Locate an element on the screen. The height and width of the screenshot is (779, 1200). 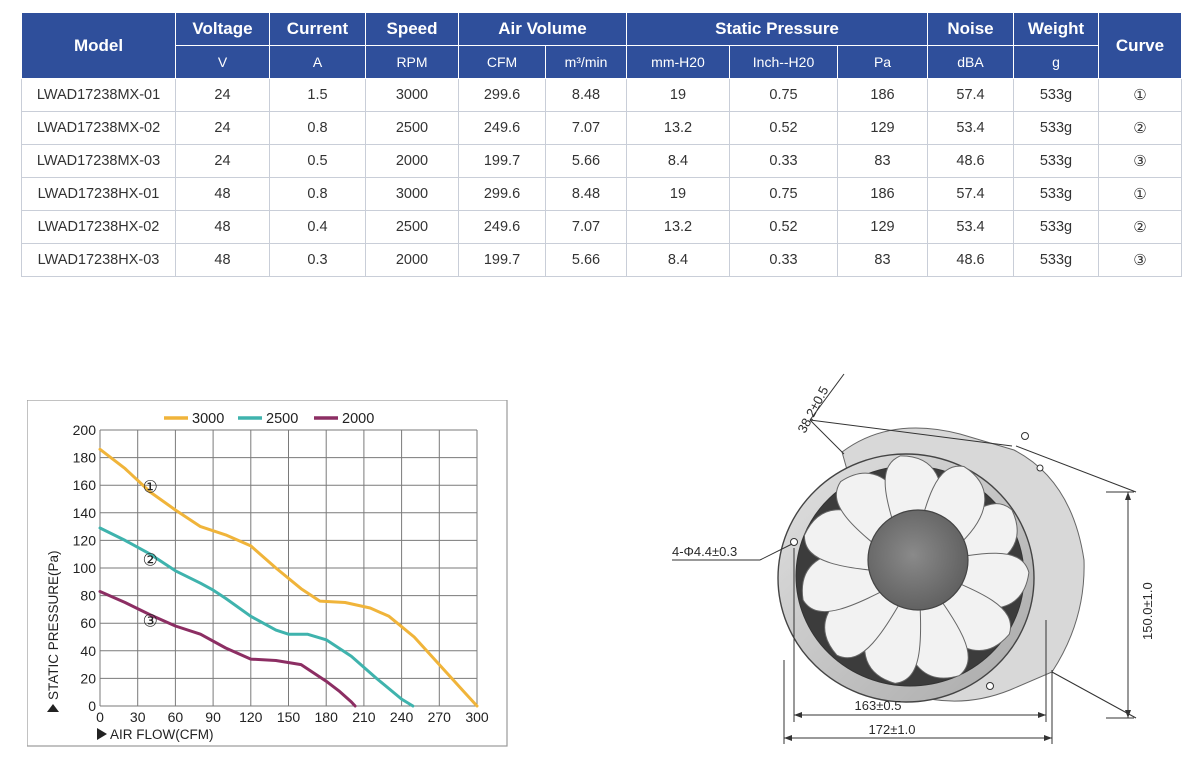
x-tick-label: 240 is located at coordinates (402, 717).